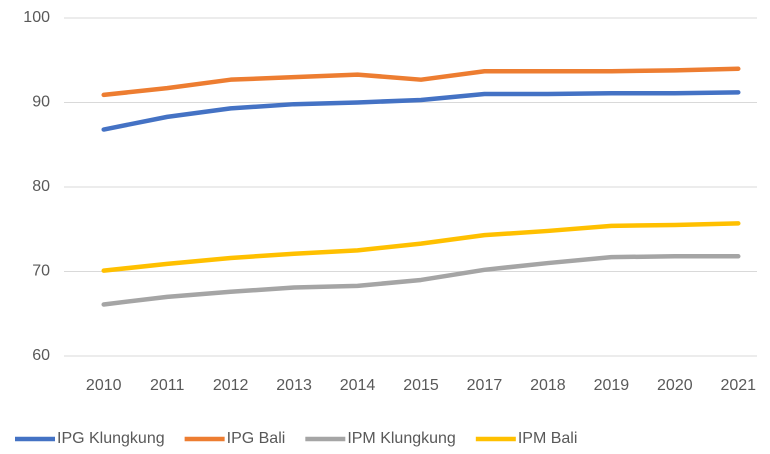 Image resolution: width=770 pixels, height=454 pixels. What do you see at coordinates (41, 102) in the screenshot?
I see `y-tick-label: 90` at bounding box center [41, 102].